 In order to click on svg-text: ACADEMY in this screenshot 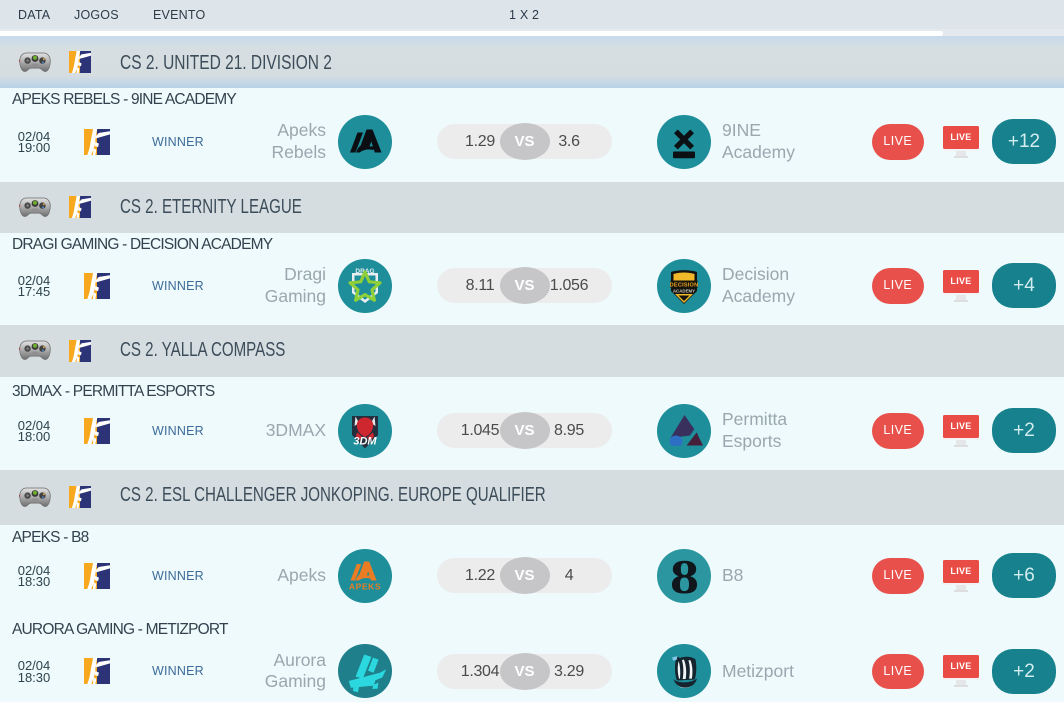, I will do `click(683, 290)`.